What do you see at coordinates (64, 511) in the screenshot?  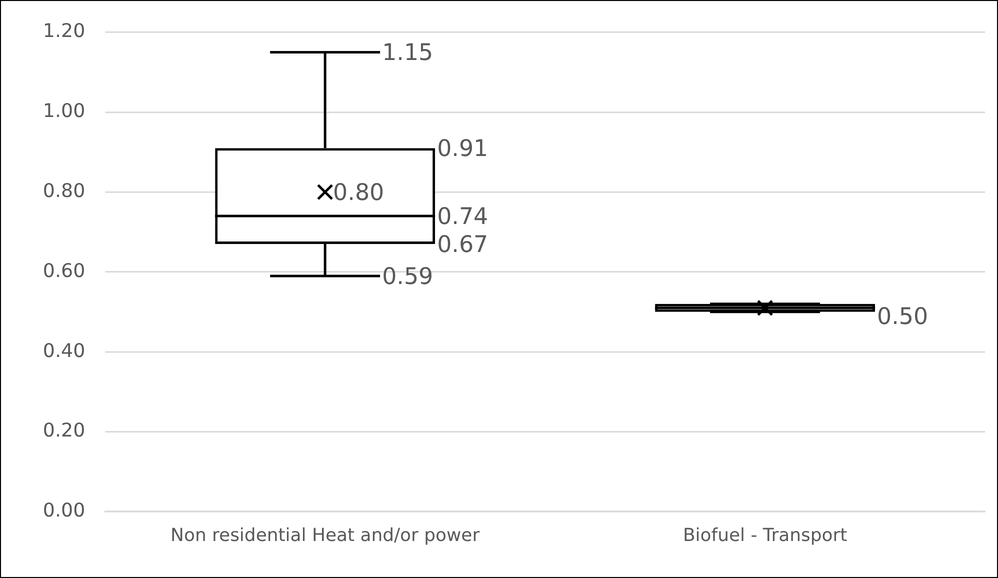 I see `y-tick-label: 0.00` at bounding box center [64, 511].